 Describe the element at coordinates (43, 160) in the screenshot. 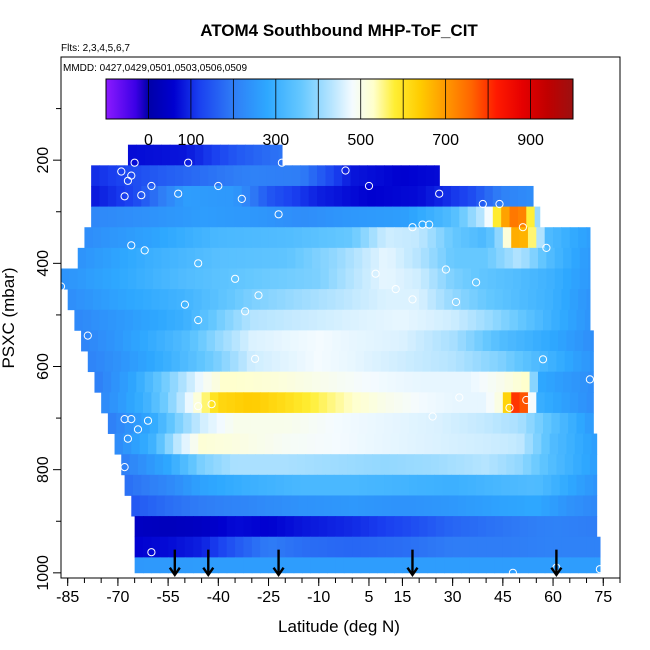

I see `y-tick-label: 200` at that location.